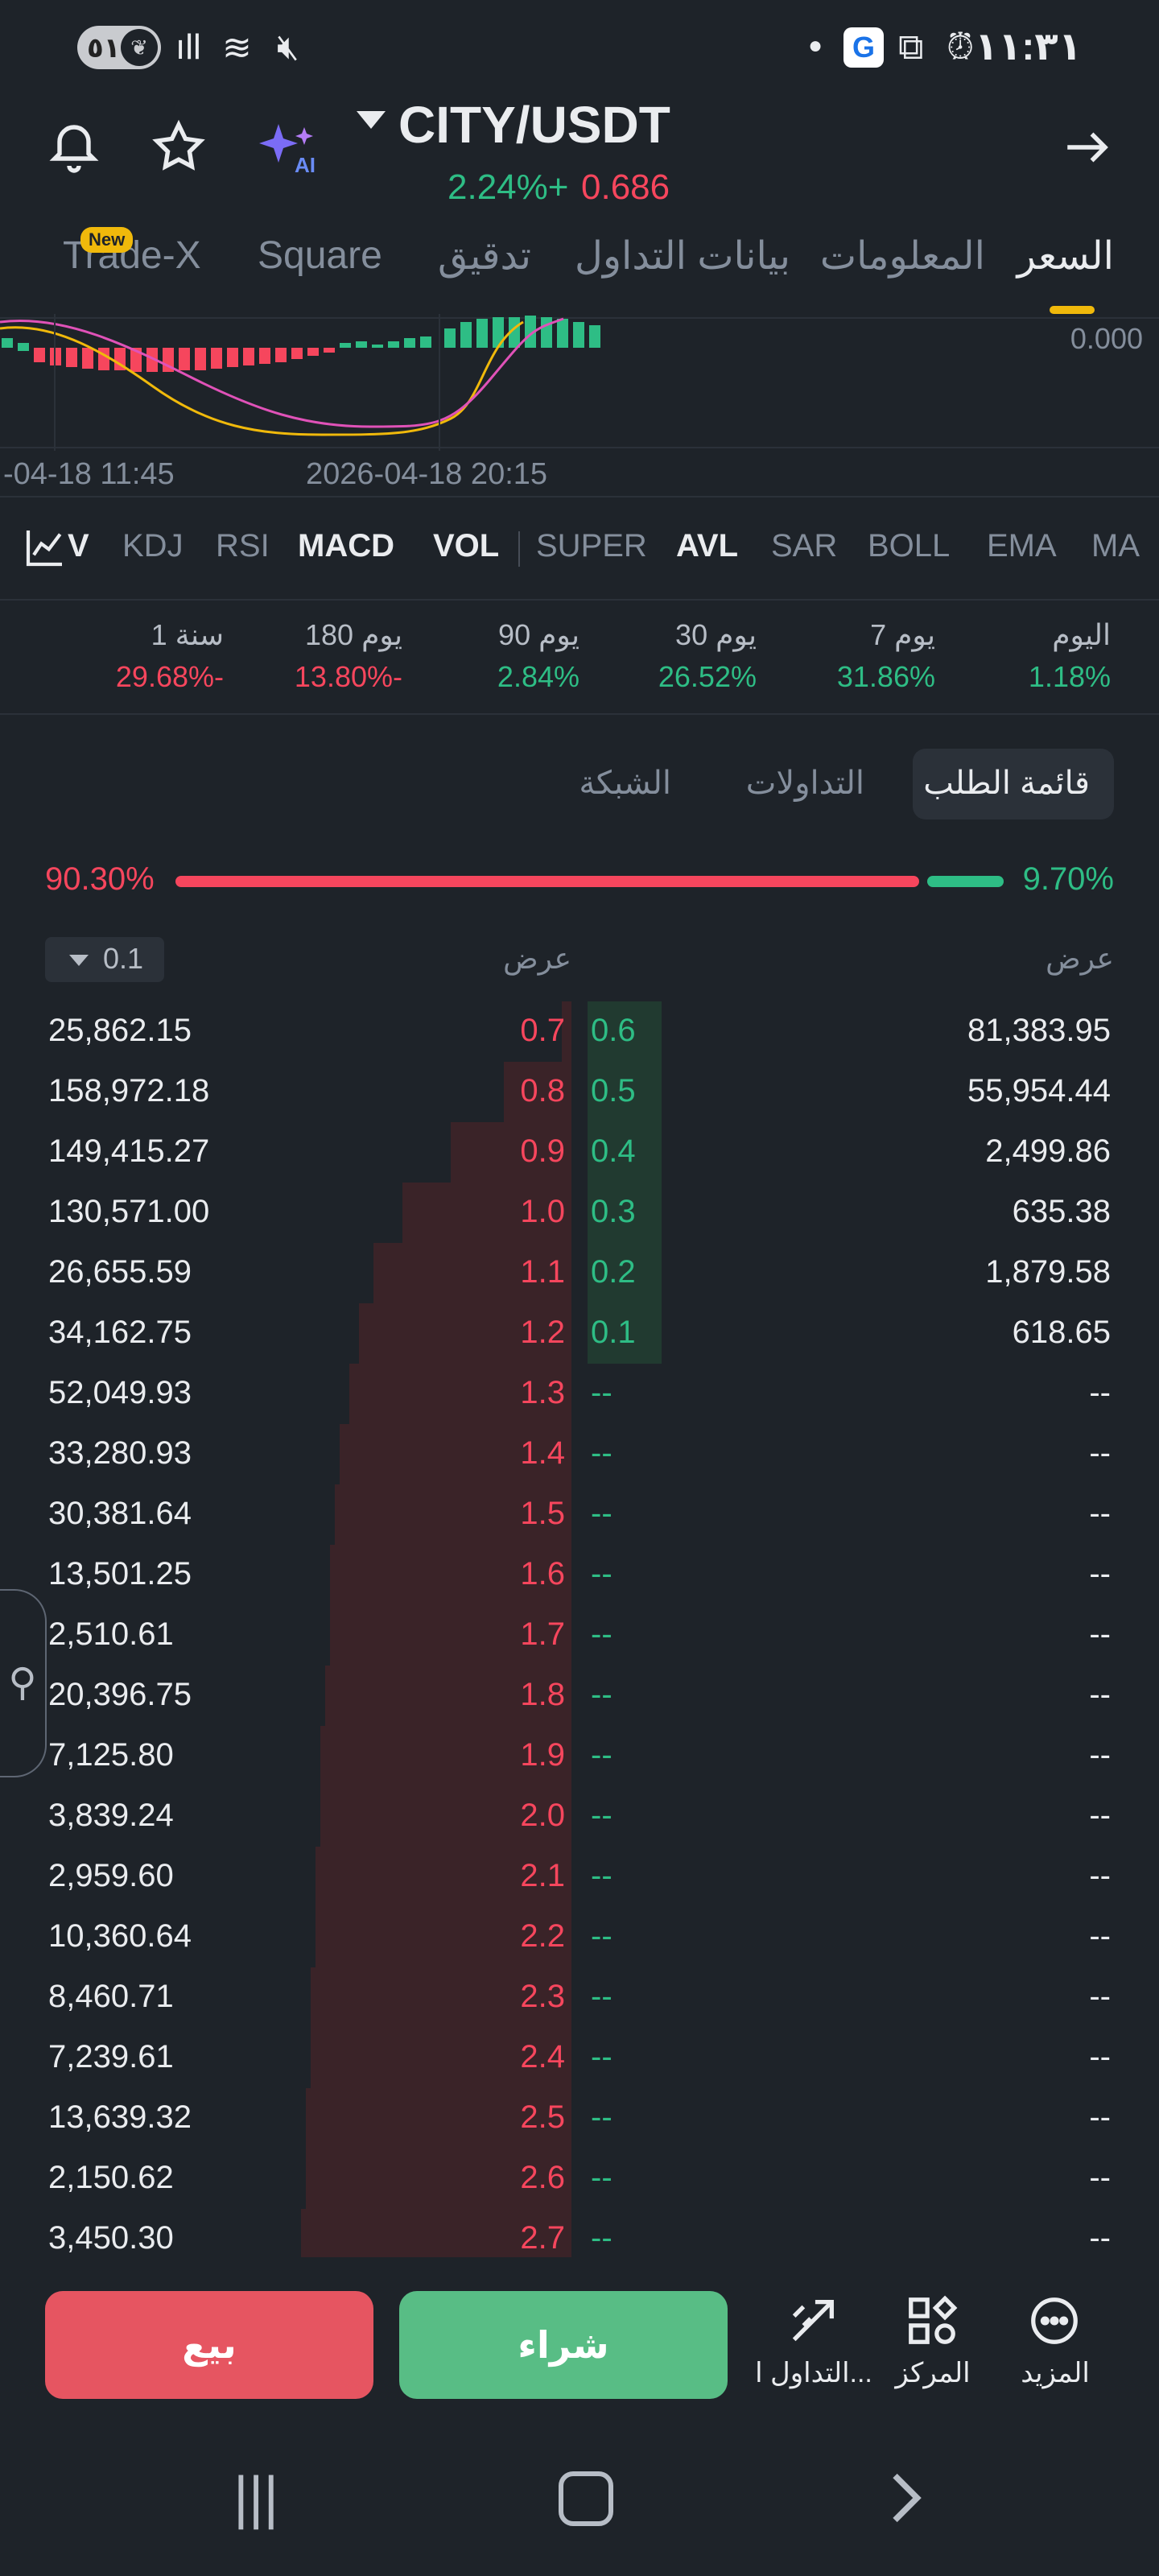 This screenshot has width=1159, height=2576. I want to click on buy-button: شراء, so click(563, 2345).